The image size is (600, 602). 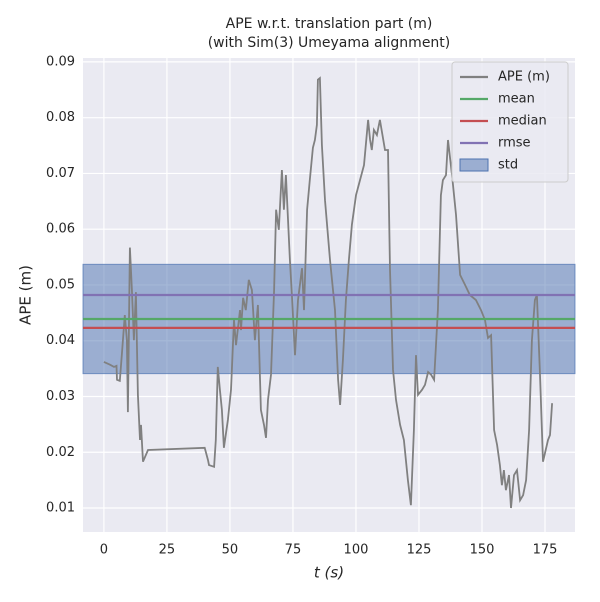 I want to click on y-tick-label: 0.01, so click(x=60, y=508).